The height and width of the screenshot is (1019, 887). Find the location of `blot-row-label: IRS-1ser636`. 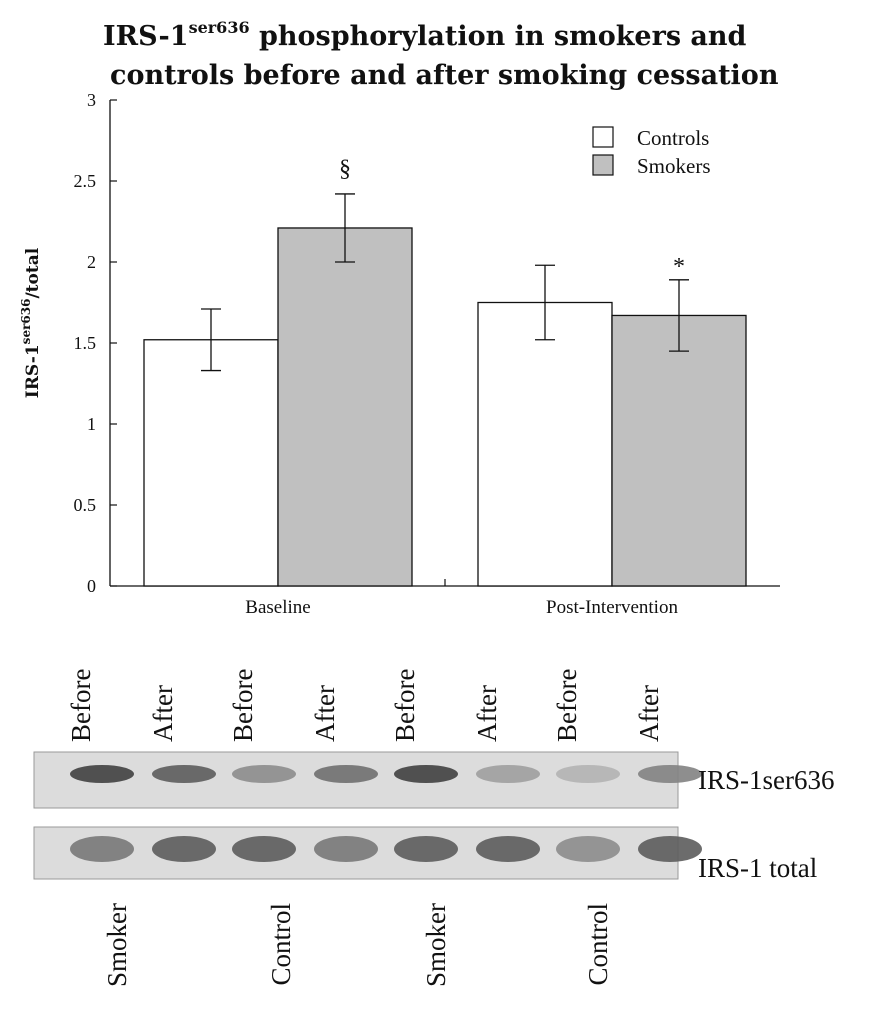

blot-row-label: IRS-1ser636 is located at coordinates (766, 780).